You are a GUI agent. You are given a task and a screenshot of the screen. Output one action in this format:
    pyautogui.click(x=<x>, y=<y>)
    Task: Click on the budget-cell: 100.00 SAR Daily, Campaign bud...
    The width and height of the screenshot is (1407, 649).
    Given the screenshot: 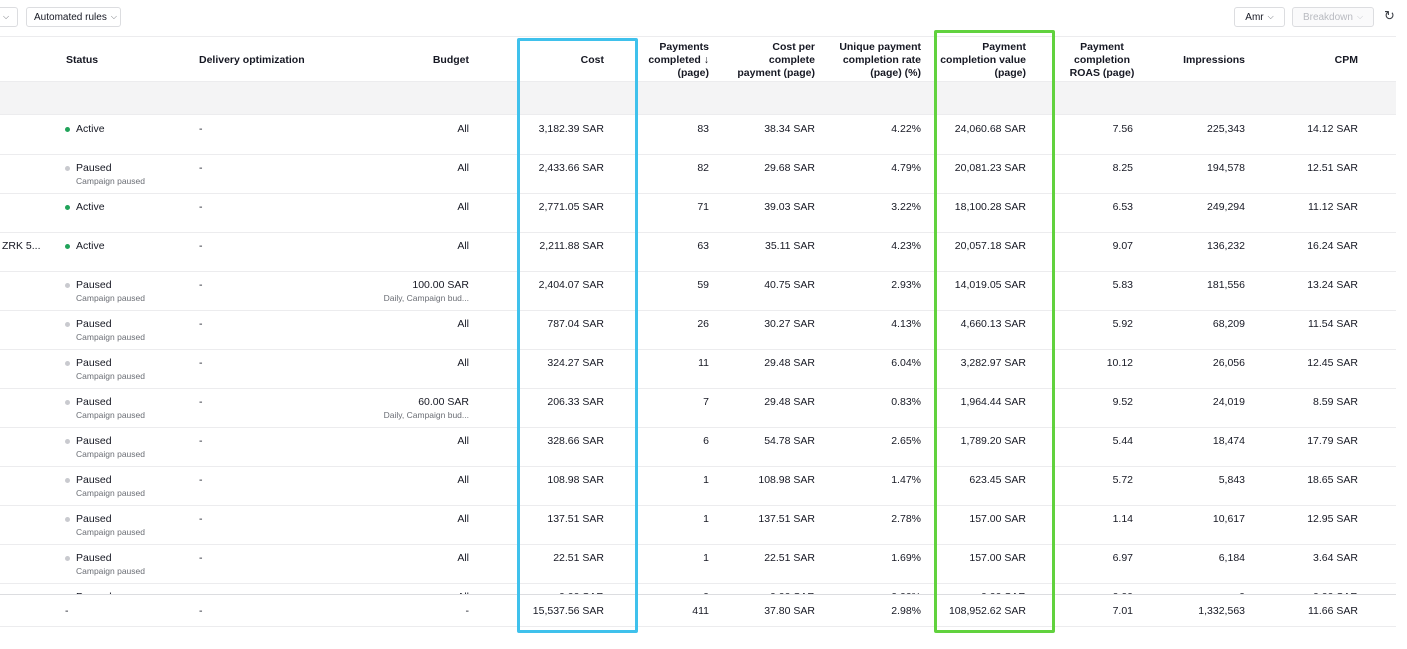 What is the action you would take?
    pyautogui.click(x=414, y=291)
    